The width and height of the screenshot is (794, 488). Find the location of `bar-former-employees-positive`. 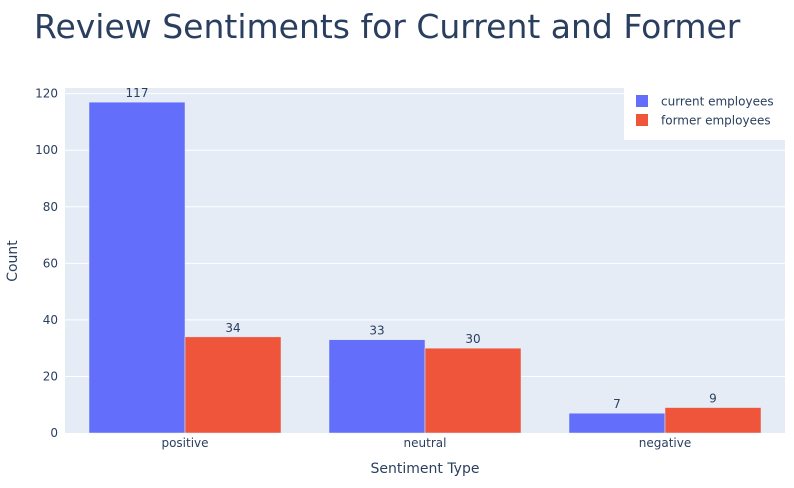

bar-former-employees-positive is located at coordinates (233, 385).